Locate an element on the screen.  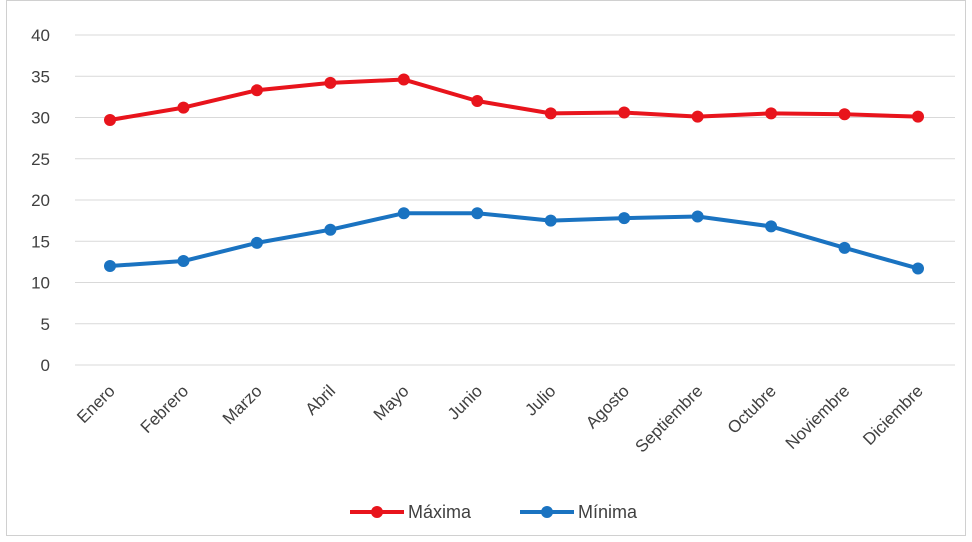
x-tick-label: Abril is located at coordinates (320, 399).